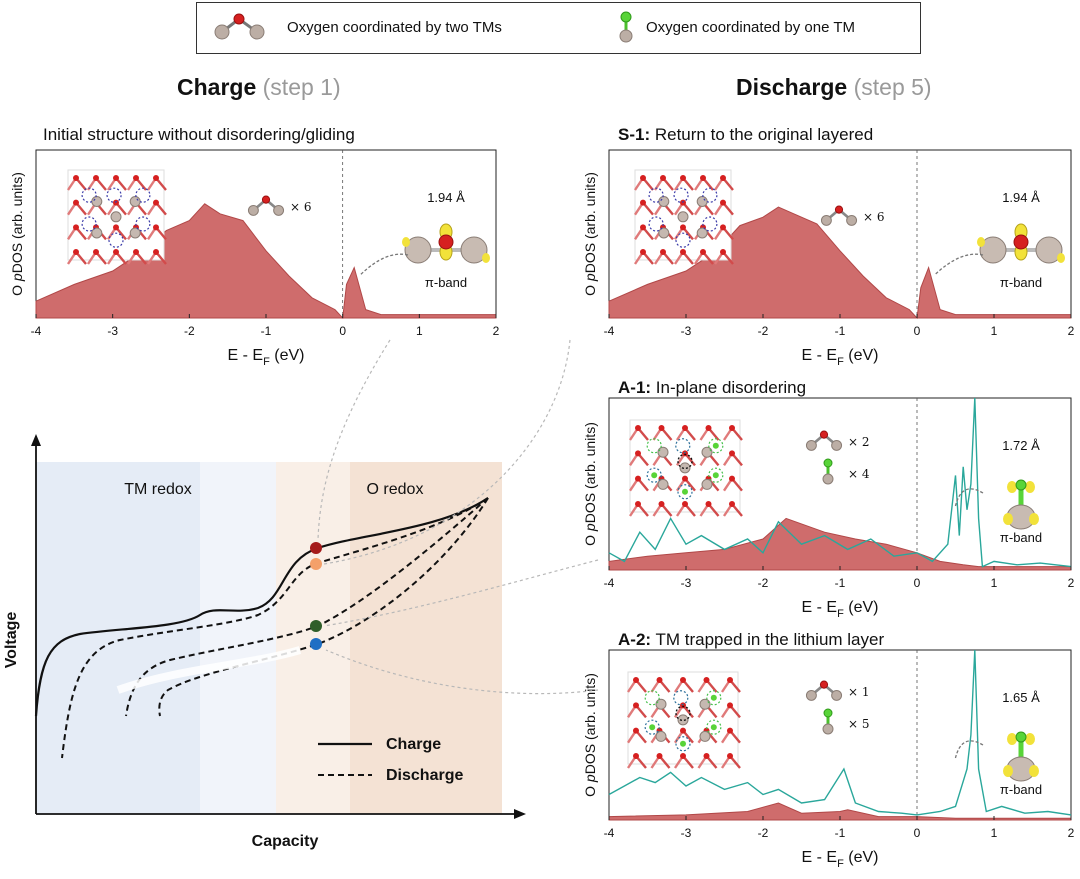  Describe the element at coordinates (834, 87) in the screenshot. I see `discharge-heading: Discharge (step 5)` at that location.